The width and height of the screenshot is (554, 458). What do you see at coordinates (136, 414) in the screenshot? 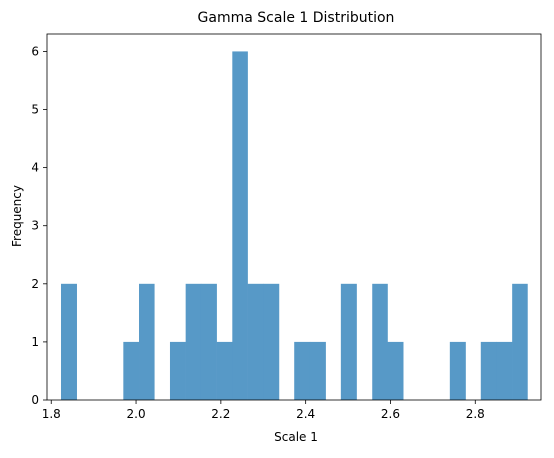
I see `x-tick-label: 2.0` at bounding box center [136, 414].